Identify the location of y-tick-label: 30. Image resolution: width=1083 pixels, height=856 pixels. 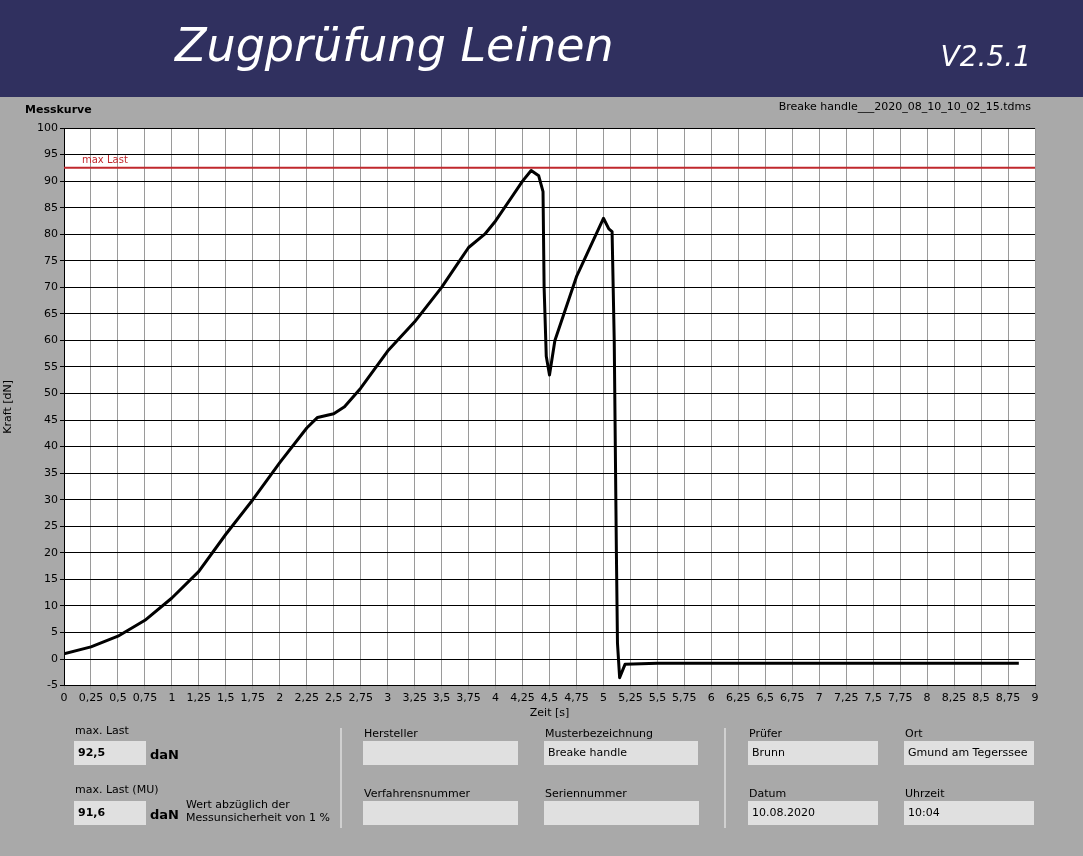
(51, 499).